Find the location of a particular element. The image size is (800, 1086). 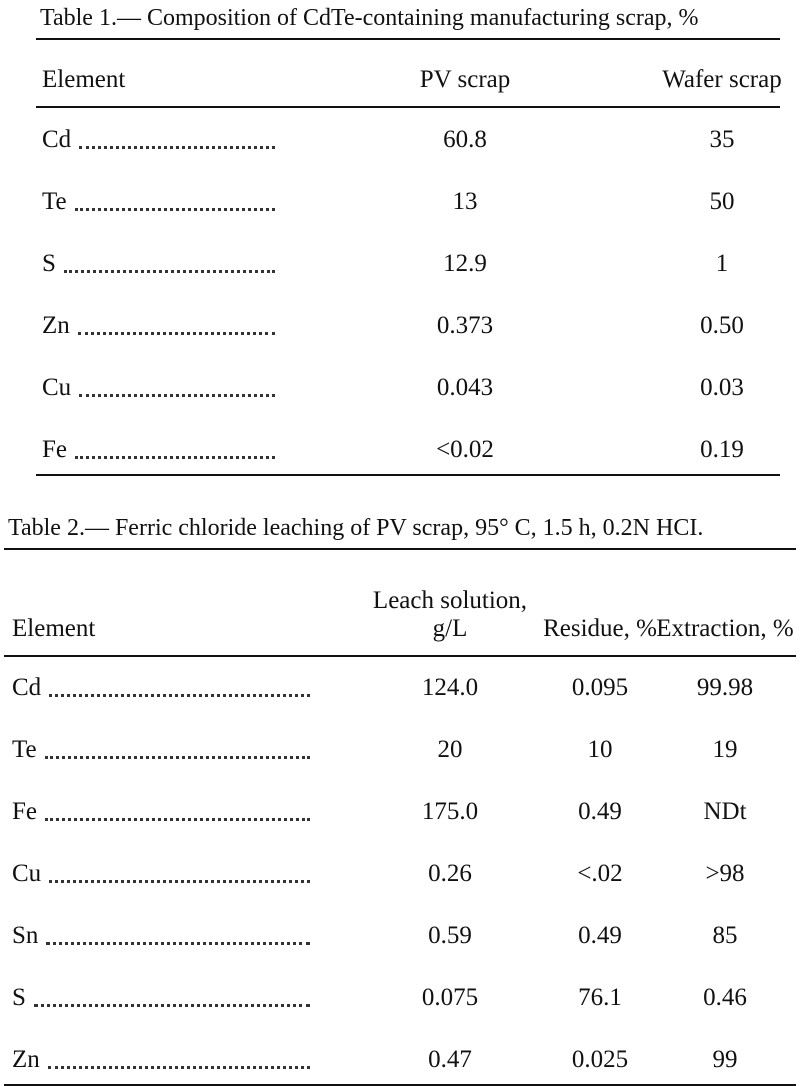

cell: 12.9 is located at coordinates (465, 263).